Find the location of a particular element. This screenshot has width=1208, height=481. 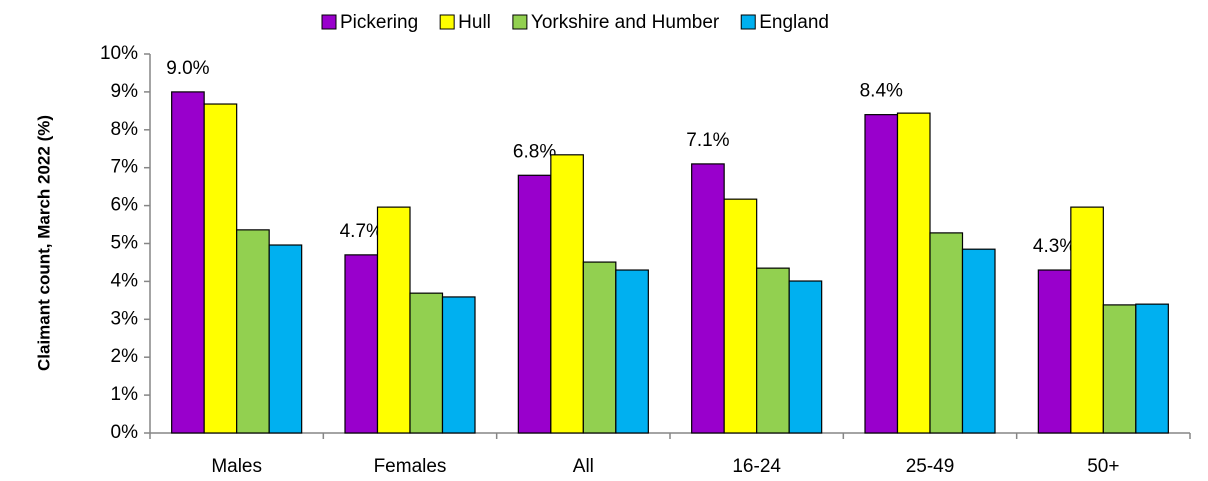

legend-label: England is located at coordinates (794, 22).